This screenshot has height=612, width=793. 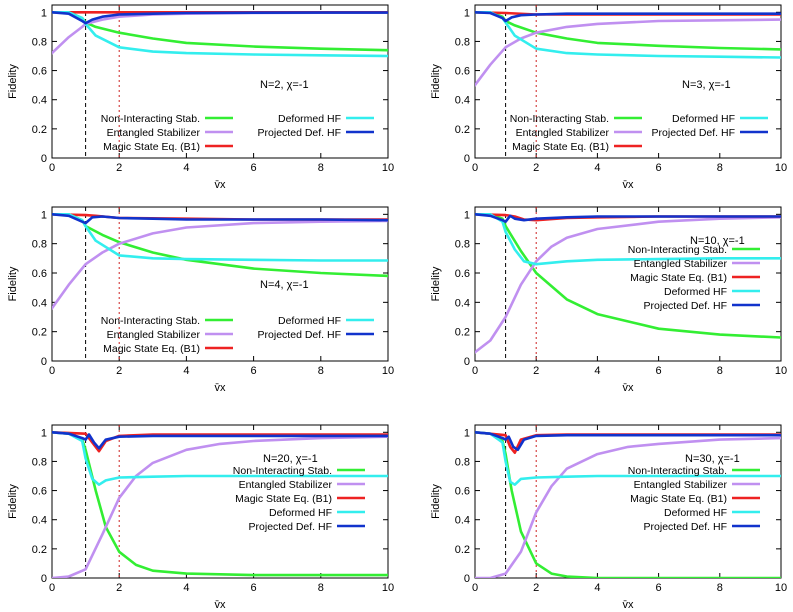 What do you see at coordinates (628, 31) in the screenshot?
I see `series-line-non_interacting` at bounding box center [628, 31].